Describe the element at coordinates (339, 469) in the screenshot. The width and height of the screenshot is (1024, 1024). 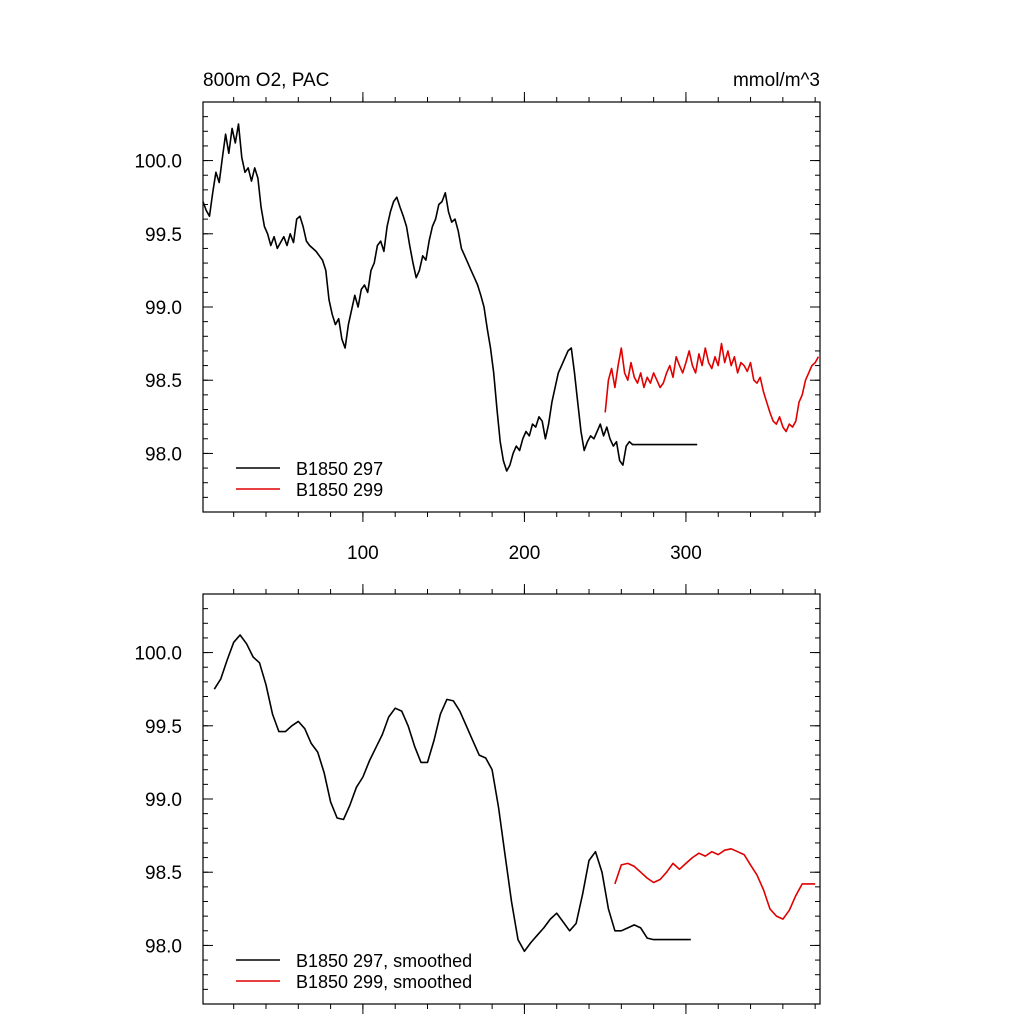
I see `legend-label: B1850 297` at that location.